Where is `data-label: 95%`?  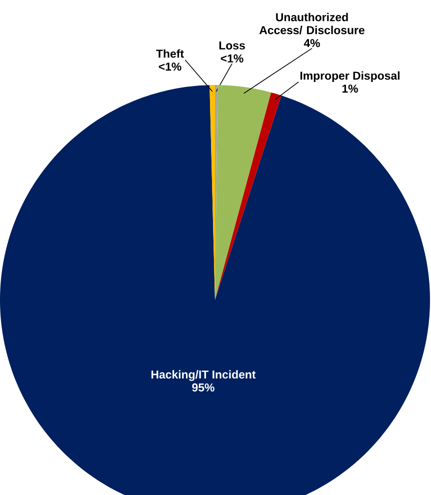 data-label: 95% is located at coordinates (203, 387).